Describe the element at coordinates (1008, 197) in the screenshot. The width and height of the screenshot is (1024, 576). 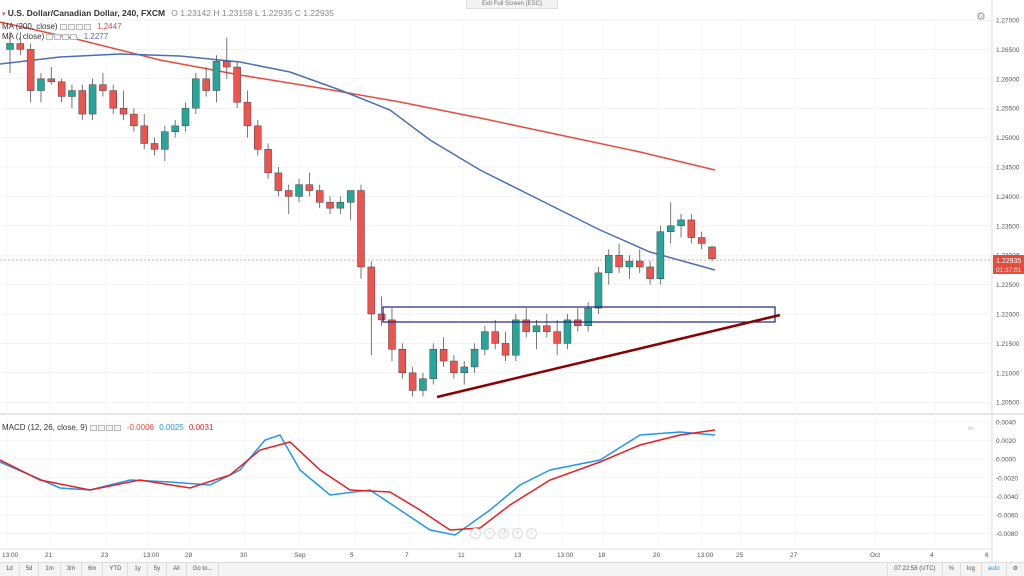
I see `price-tick-label: 1.24000` at that location.